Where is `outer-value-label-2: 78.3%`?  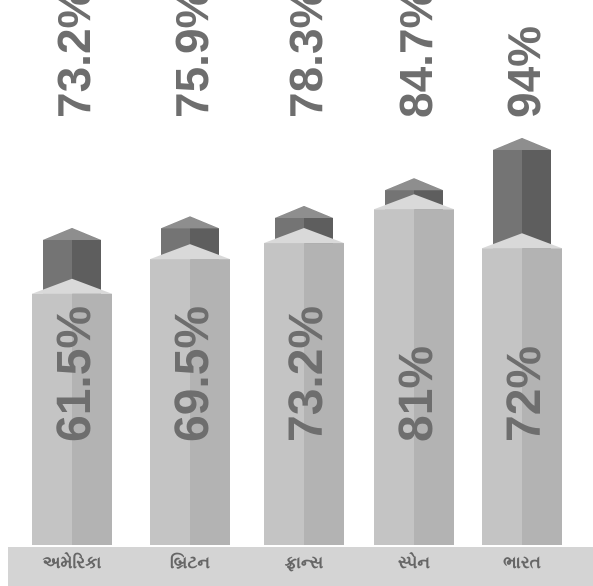
outer-value-label-2: 78.3% is located at coordinates (306, 59).